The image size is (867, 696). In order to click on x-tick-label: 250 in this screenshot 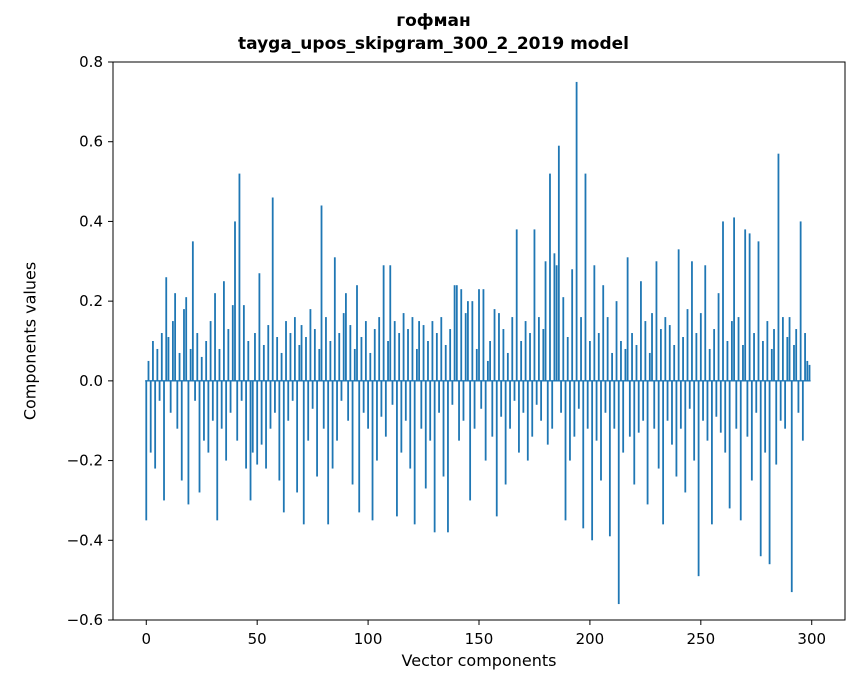, I will do `click(700, 639)`.